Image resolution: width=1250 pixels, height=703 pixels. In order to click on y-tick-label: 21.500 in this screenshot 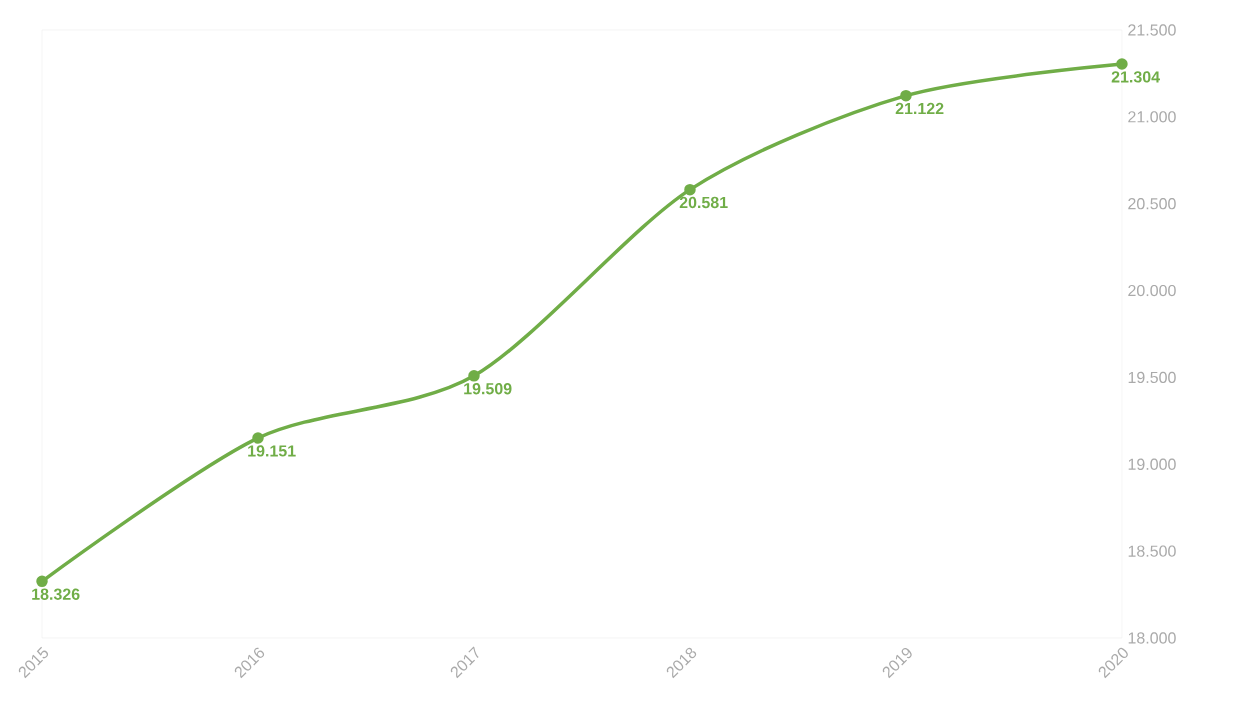, I will do `click(1152, 30)`.